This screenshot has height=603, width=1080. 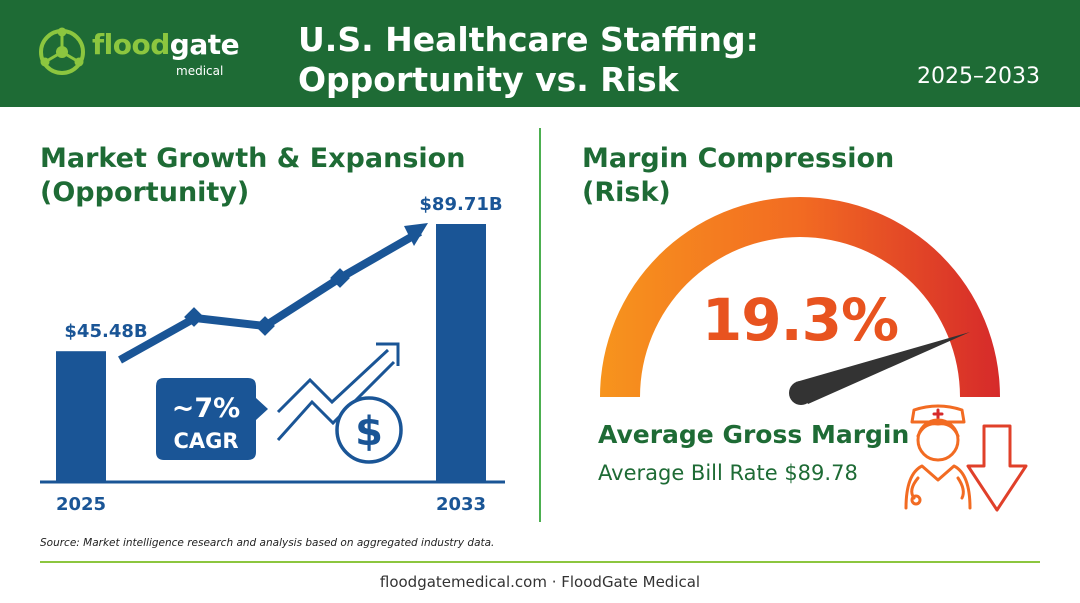 I want to click on opportunity-title-line2: (Opportunity), so click(x=145, y=192).